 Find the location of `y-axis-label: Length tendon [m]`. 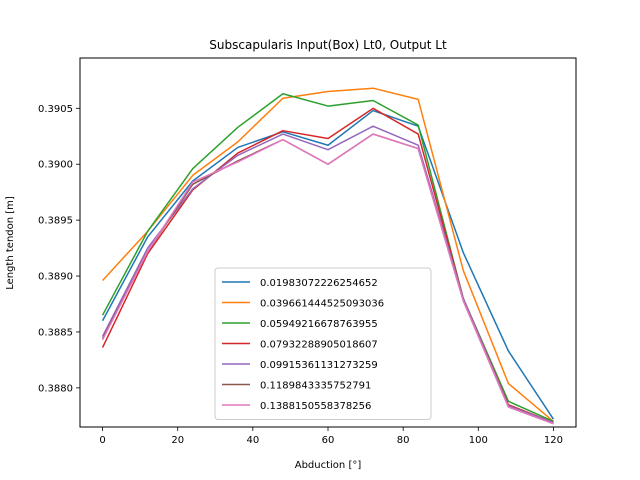

y-axis-label: Length tendon [m] is located at coordinates (10, 243).